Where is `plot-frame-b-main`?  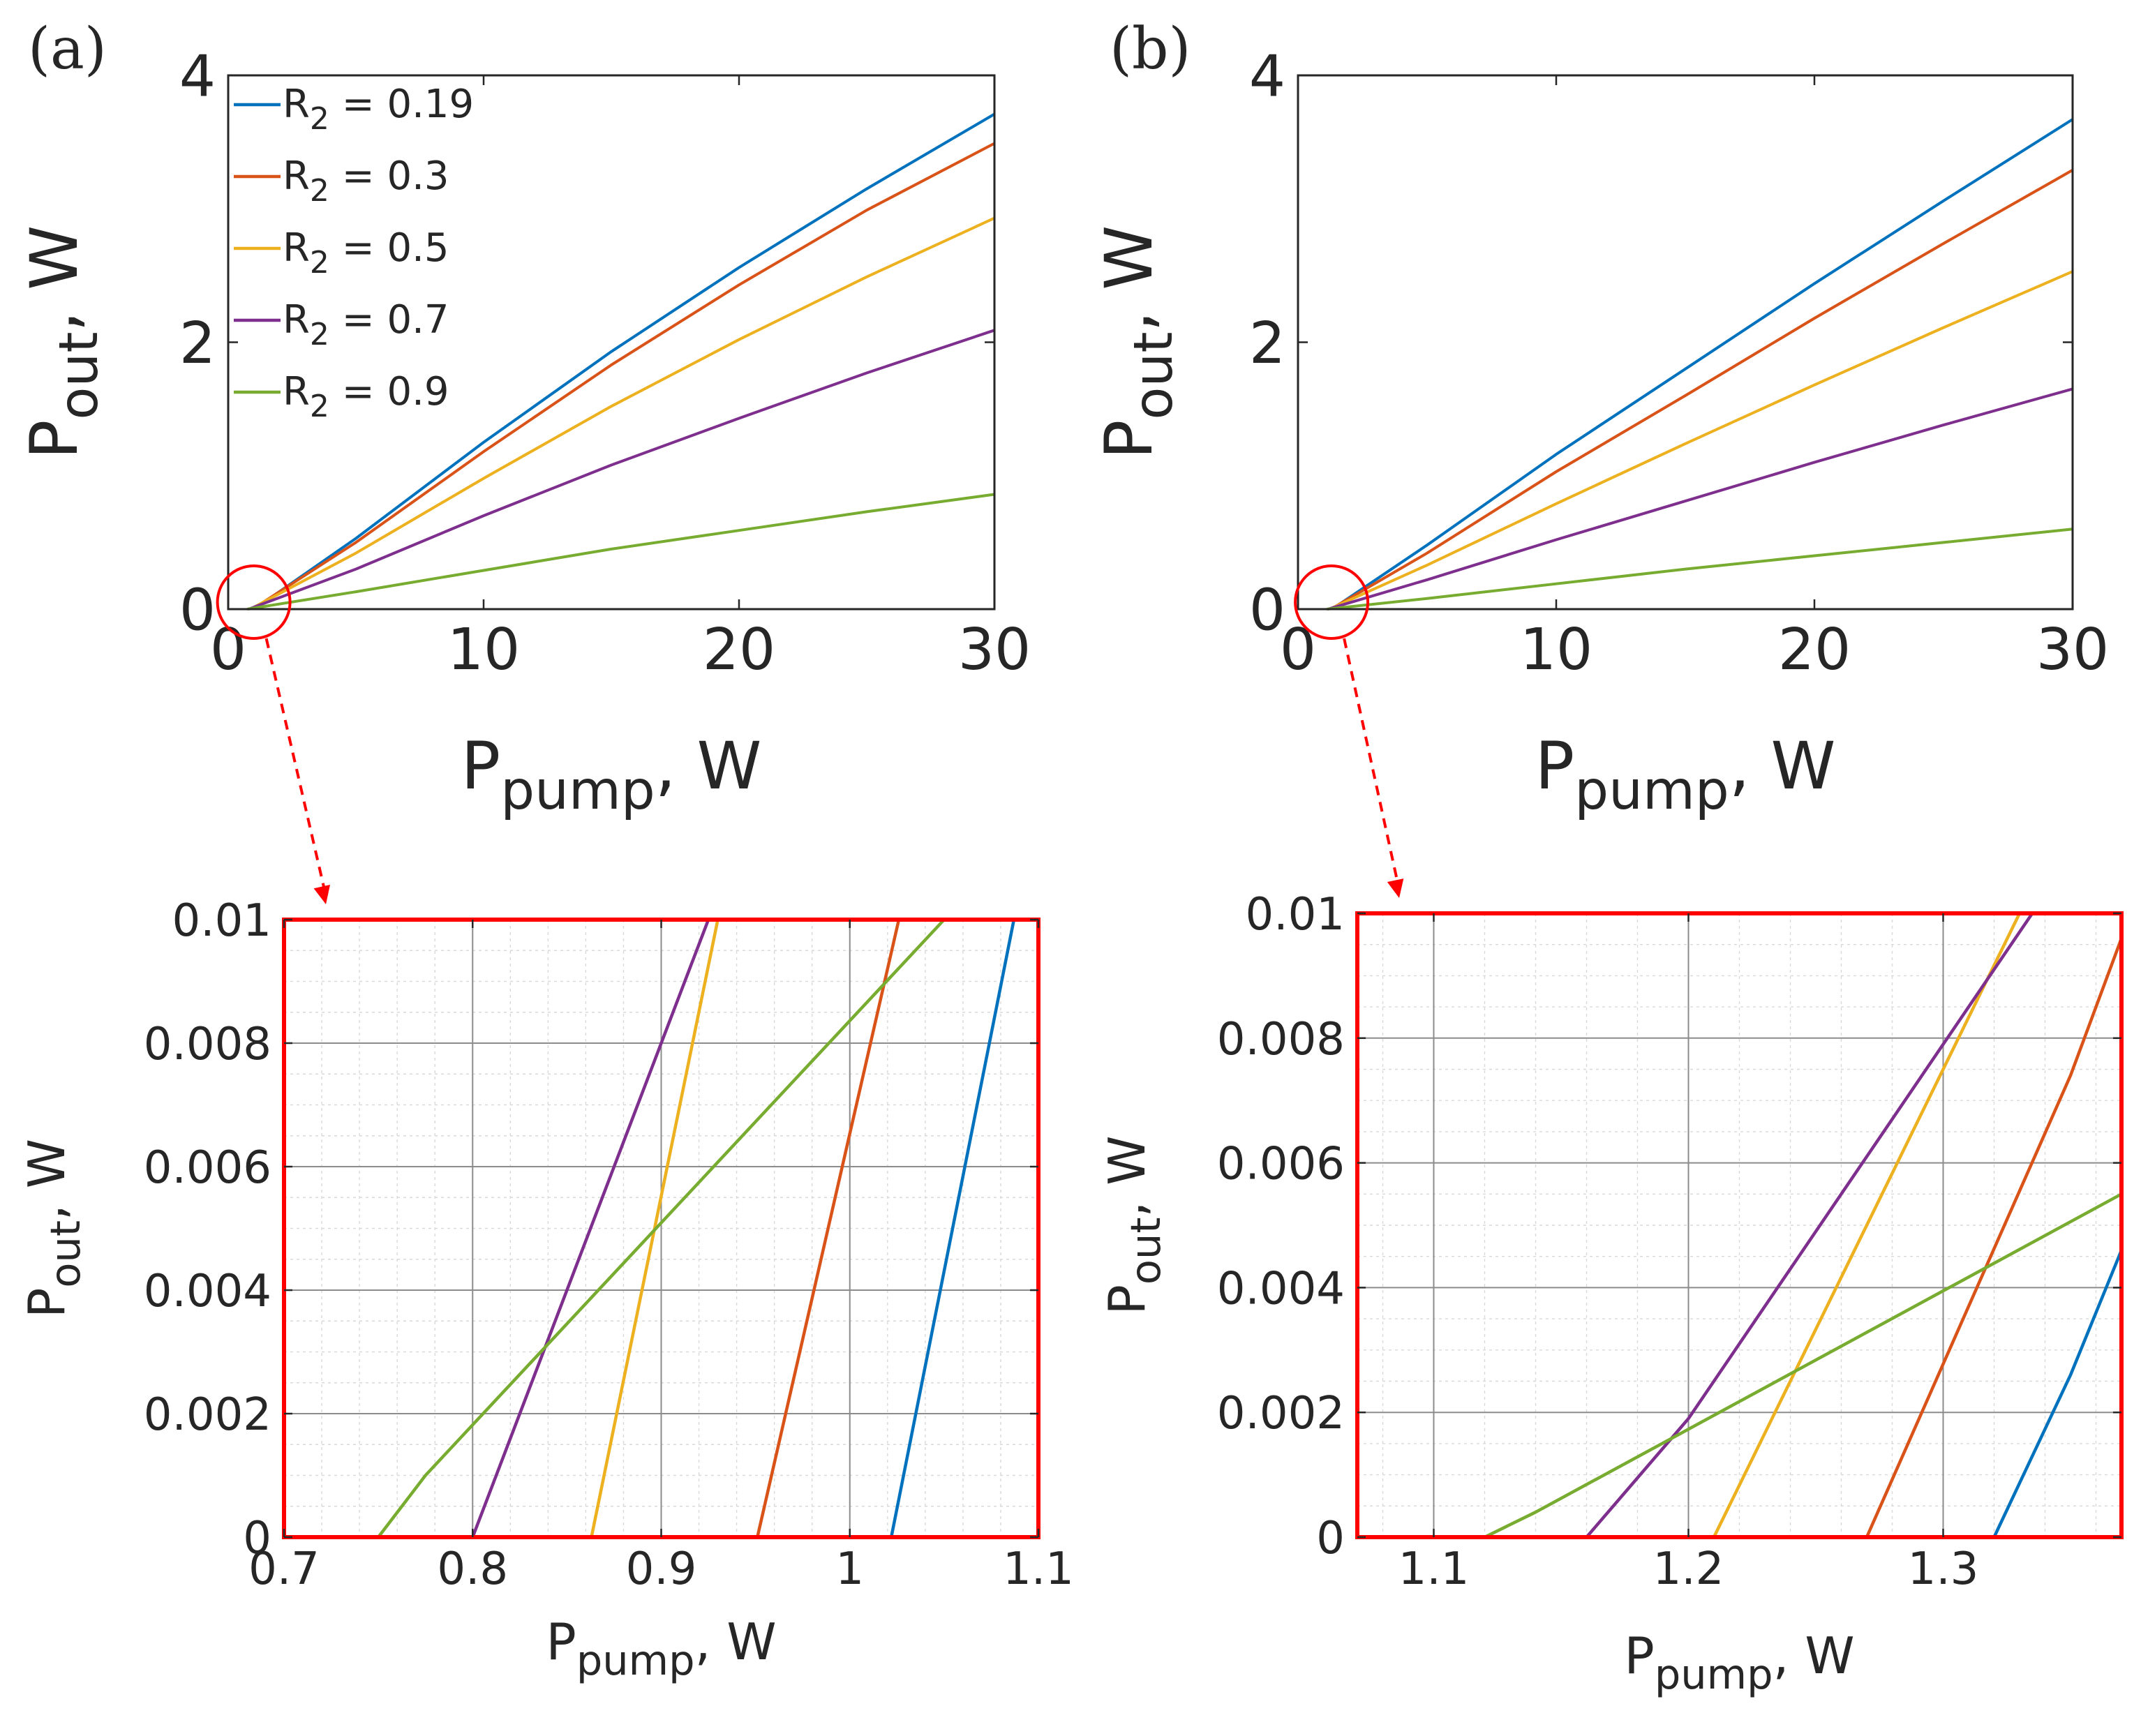
plot-frame-b-main is located at coordinates (1685, 342).